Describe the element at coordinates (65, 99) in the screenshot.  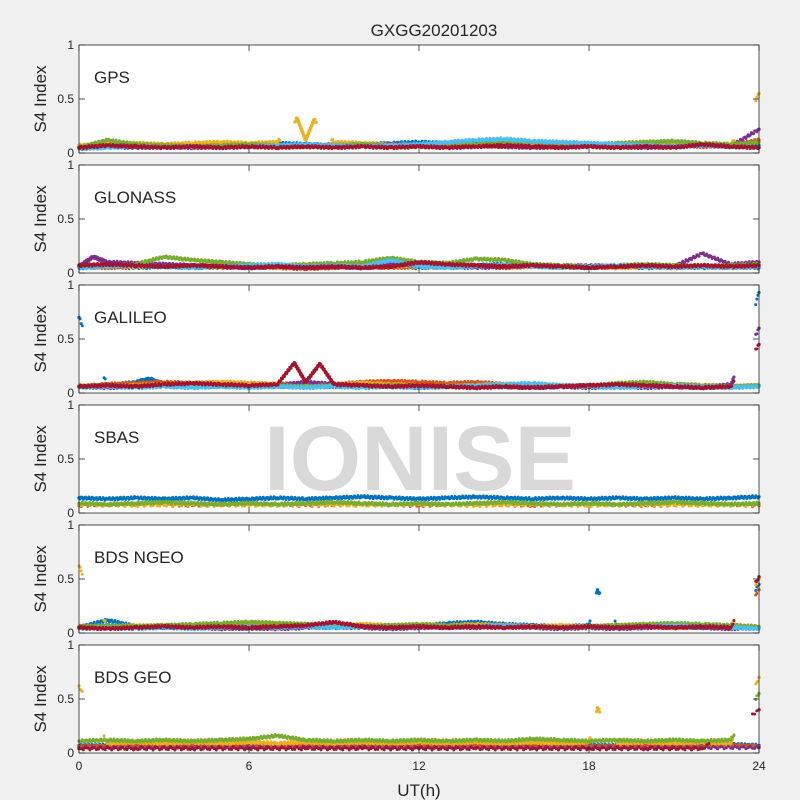
I see `y-tick-label: 0.5` at that location.